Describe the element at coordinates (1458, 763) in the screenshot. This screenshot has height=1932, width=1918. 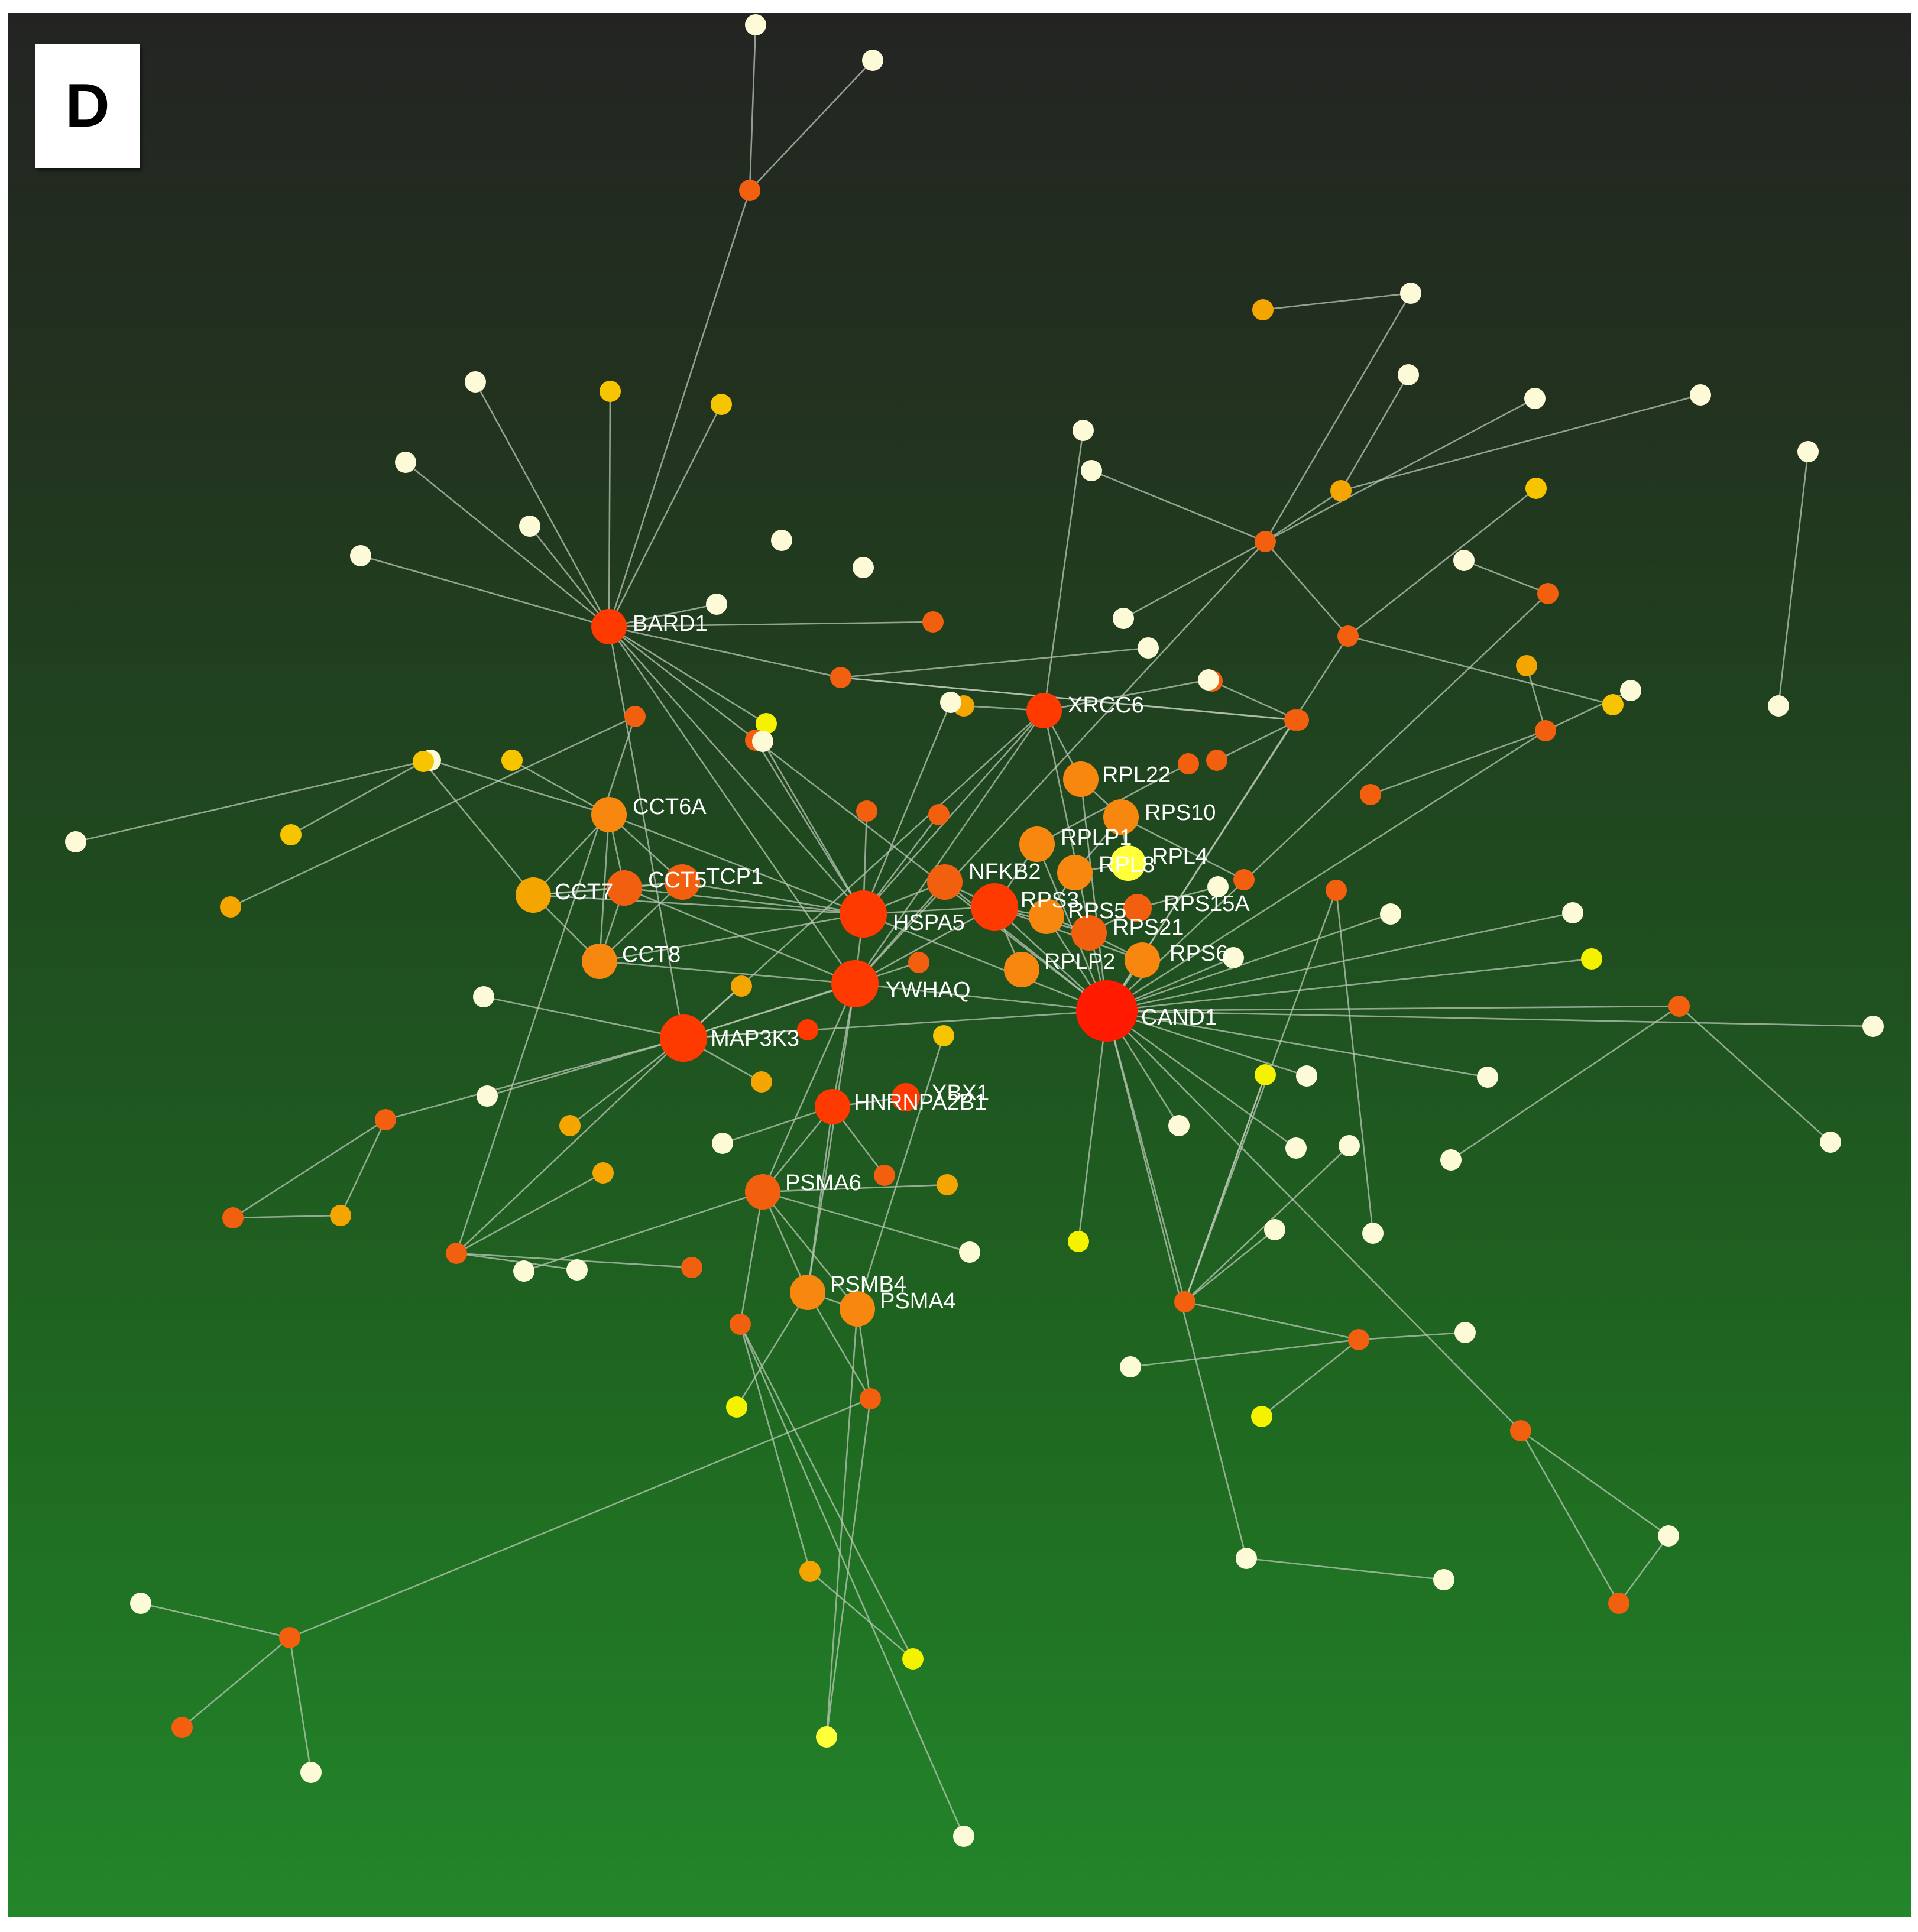
I see `edge-u30-u33` at that location.